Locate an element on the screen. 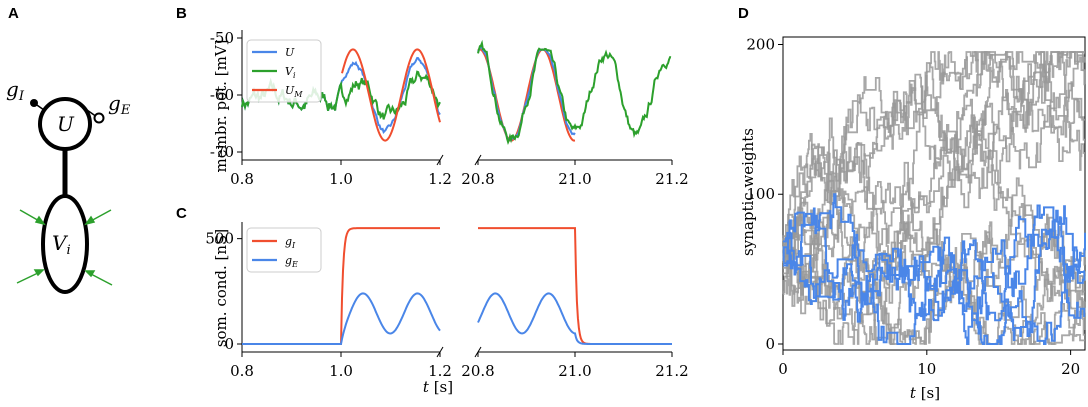  legend-c: gI gE is located at coordinates (284, 250).